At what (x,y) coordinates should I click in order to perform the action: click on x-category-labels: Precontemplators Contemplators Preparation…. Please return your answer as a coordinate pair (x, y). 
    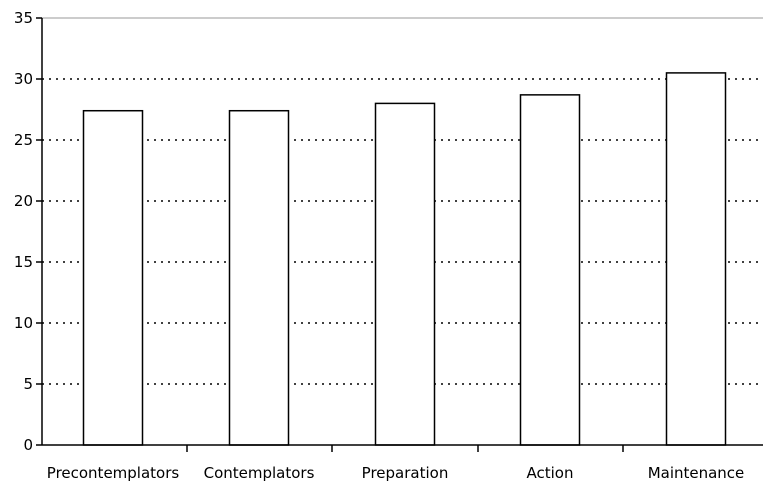
    Looking at the image, I should click on (396, 473).